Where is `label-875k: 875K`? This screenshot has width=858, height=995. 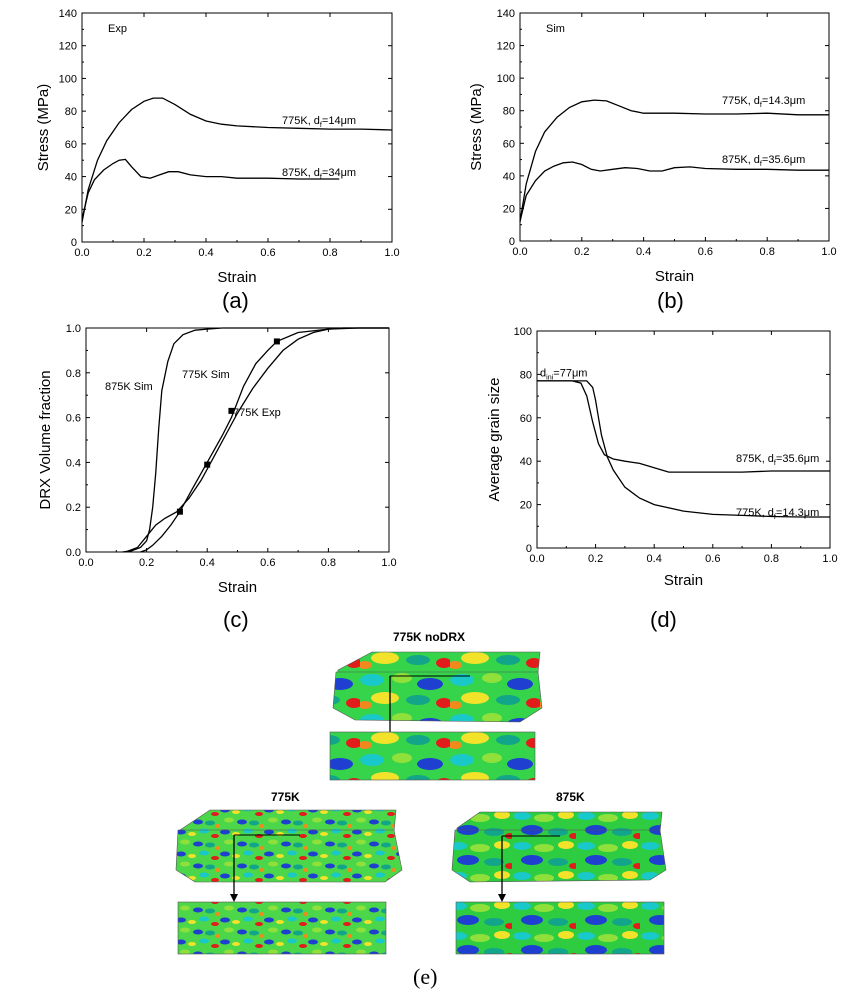
label-875k: 875K is located at coordinates (570, 797).